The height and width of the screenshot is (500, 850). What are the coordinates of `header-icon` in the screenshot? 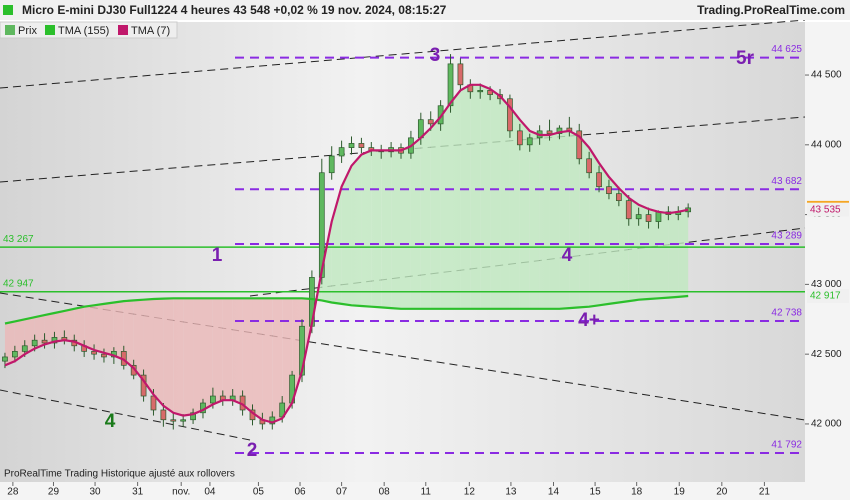 It's located at (8, 10).